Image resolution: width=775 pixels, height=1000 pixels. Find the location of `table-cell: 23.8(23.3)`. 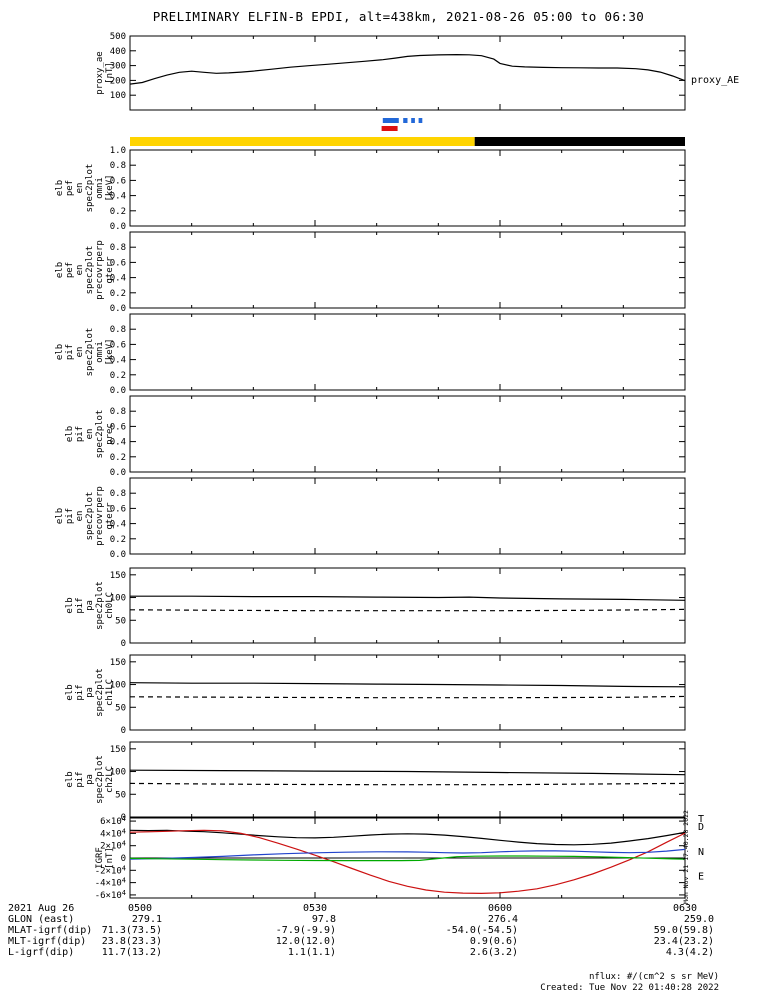

table-cell: 23.8(23.3) is located at coordinates (132, 941).